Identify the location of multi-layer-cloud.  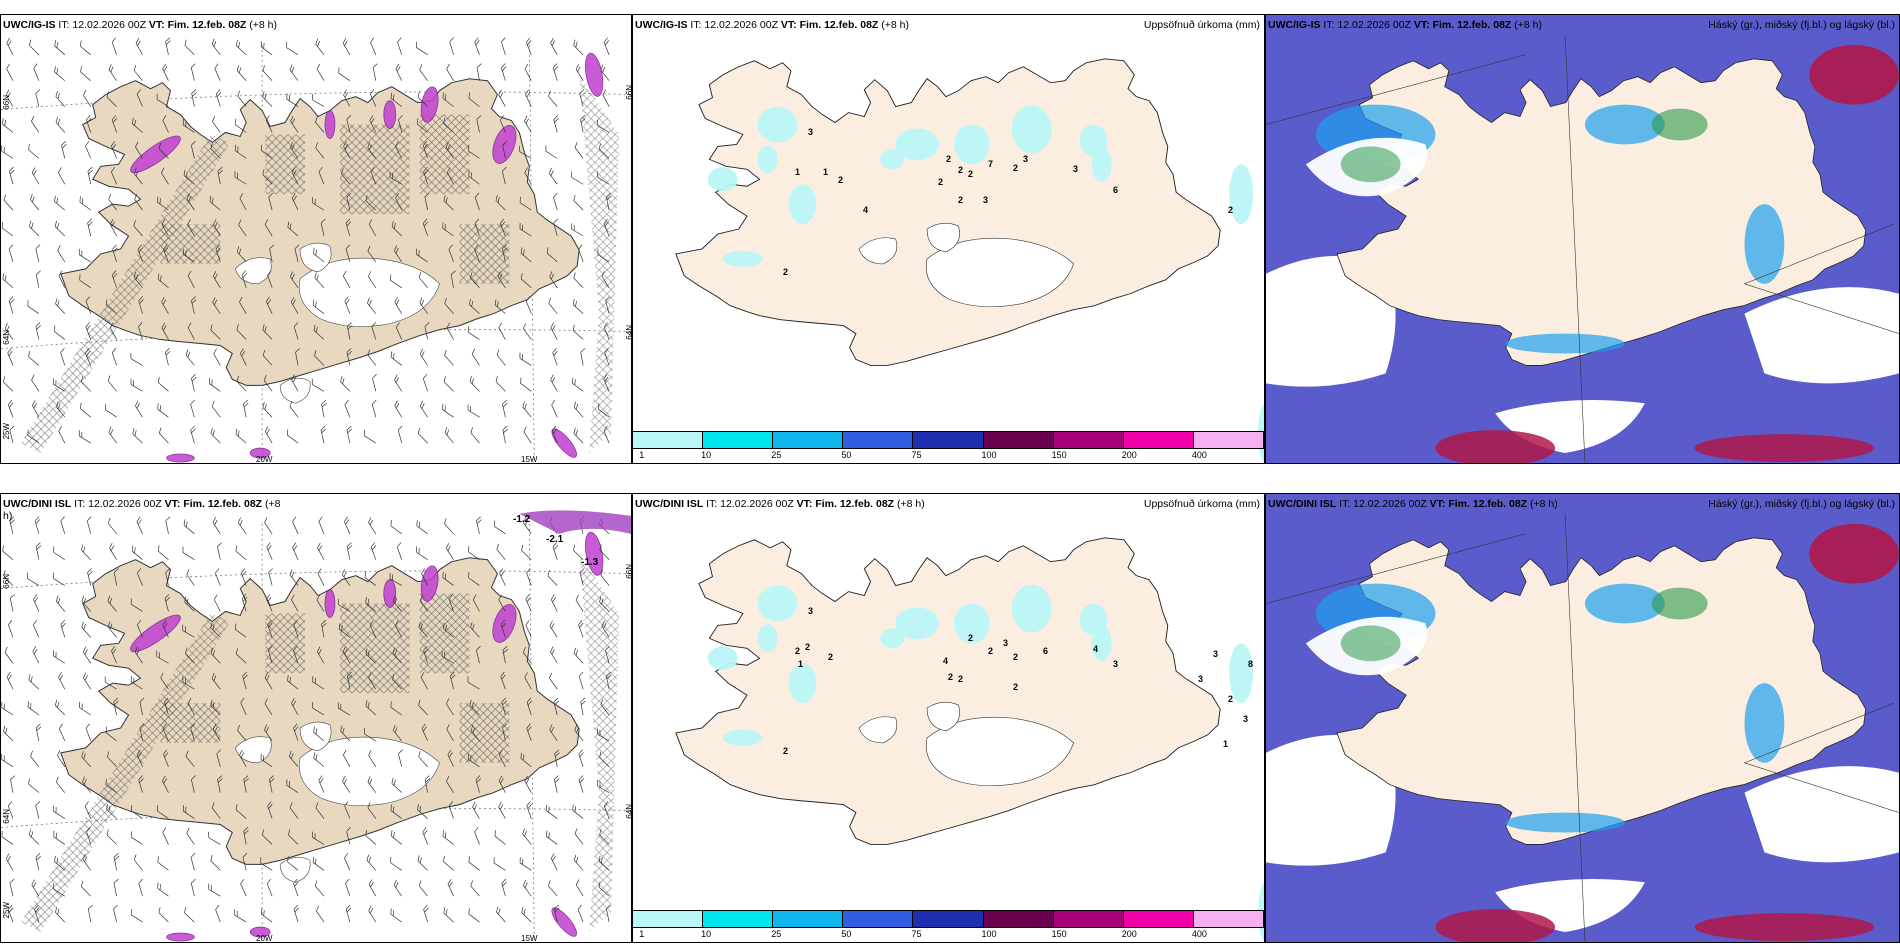
(1495, 446).